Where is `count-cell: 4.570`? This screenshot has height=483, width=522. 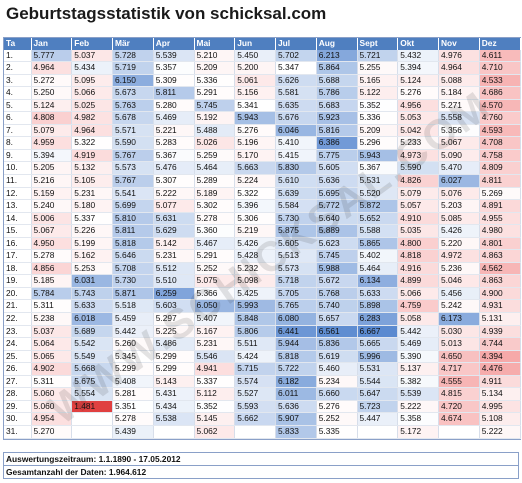 count-cell: 4.570 is located at coordinates (500, 106).